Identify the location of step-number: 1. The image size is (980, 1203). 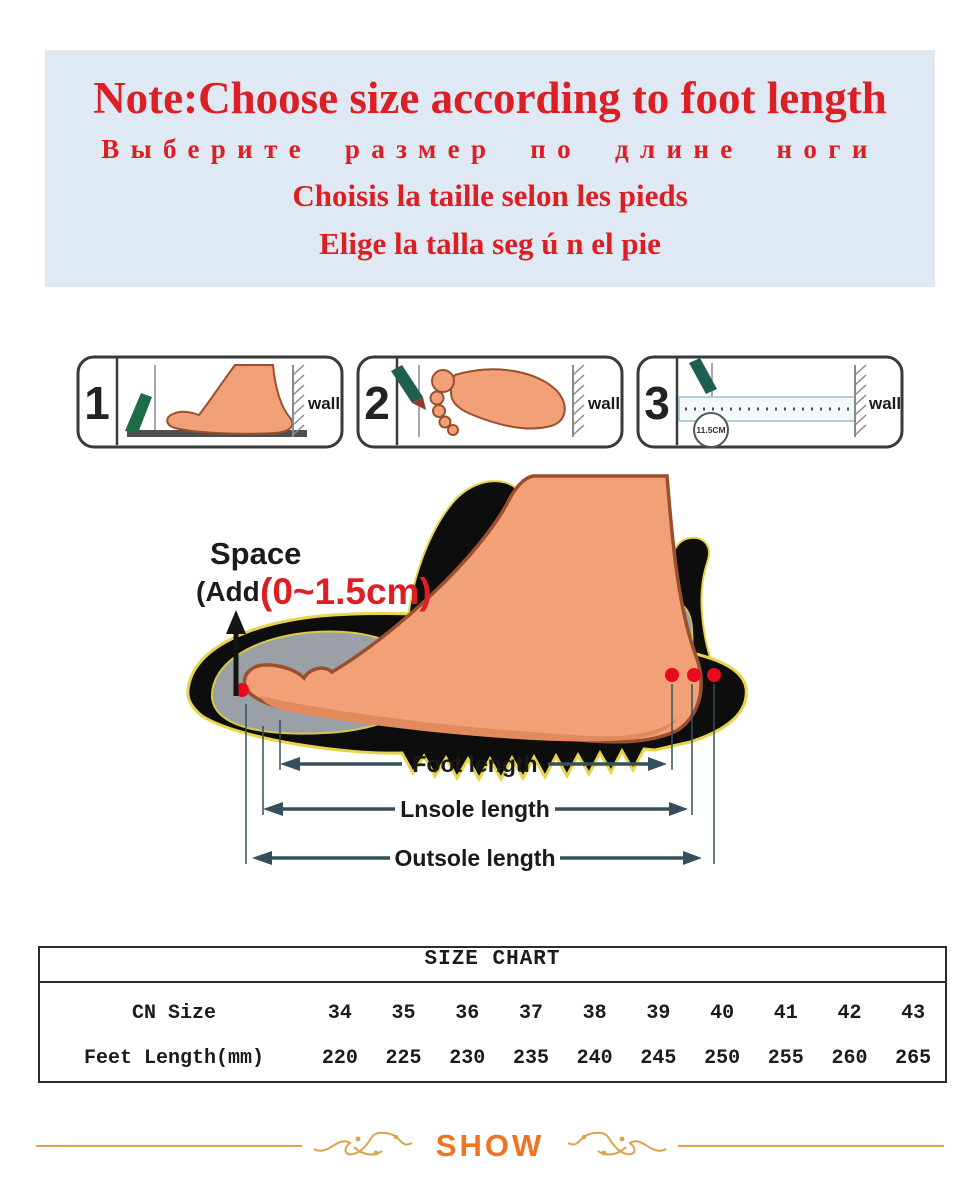
(97, 403).